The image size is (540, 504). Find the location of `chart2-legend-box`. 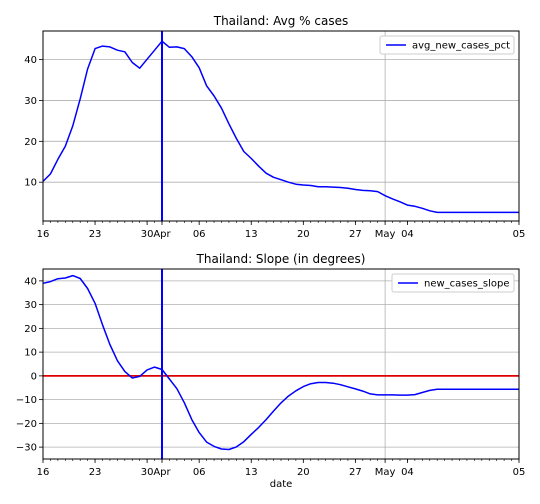

chart2-legend-box is located at coordinates (453, 283).